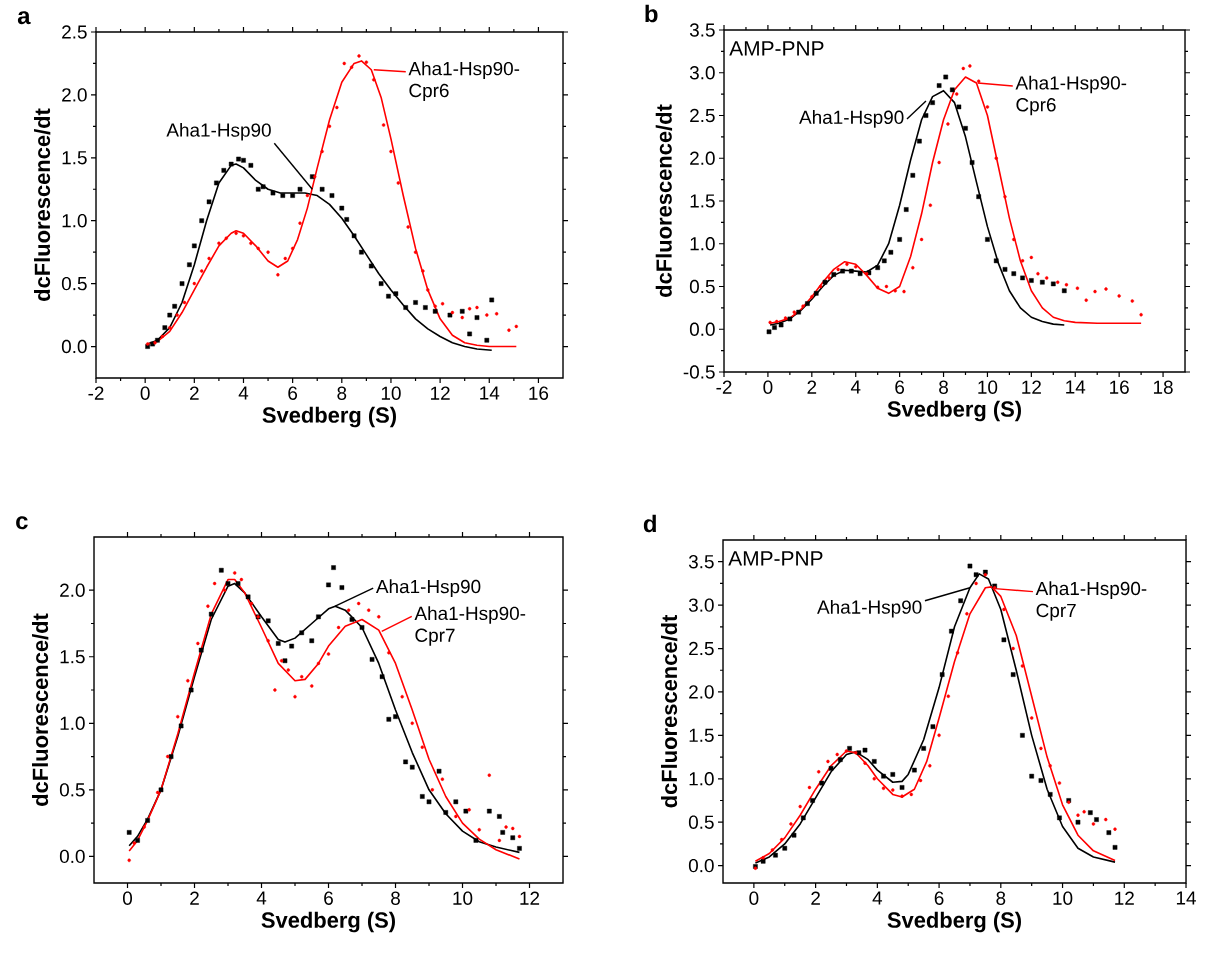 The image size is (1207, 953). What do you see at coordinates (699, 372) in the screenshot?
I see `y-tick-label: -0.5` at bounding box center [699, 372].